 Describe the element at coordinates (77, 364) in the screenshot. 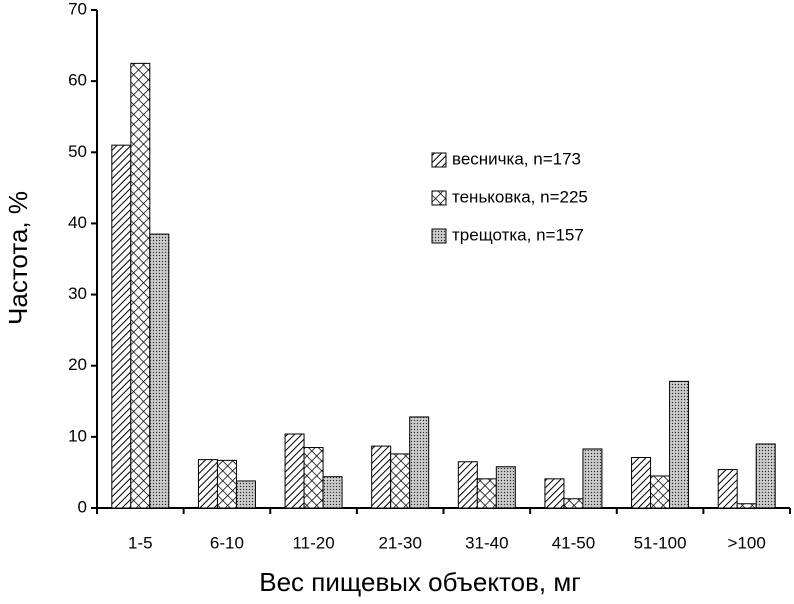

I see `y-tick-label: 20` at that location.